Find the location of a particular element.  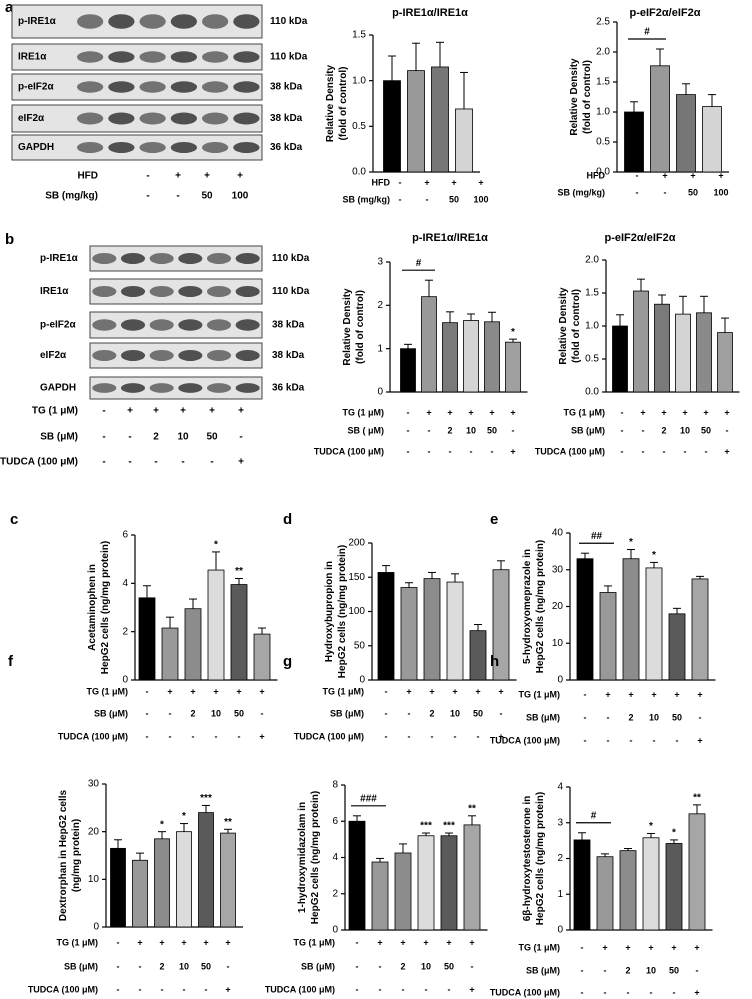

blot-strip is located at coordinates (176, 291).